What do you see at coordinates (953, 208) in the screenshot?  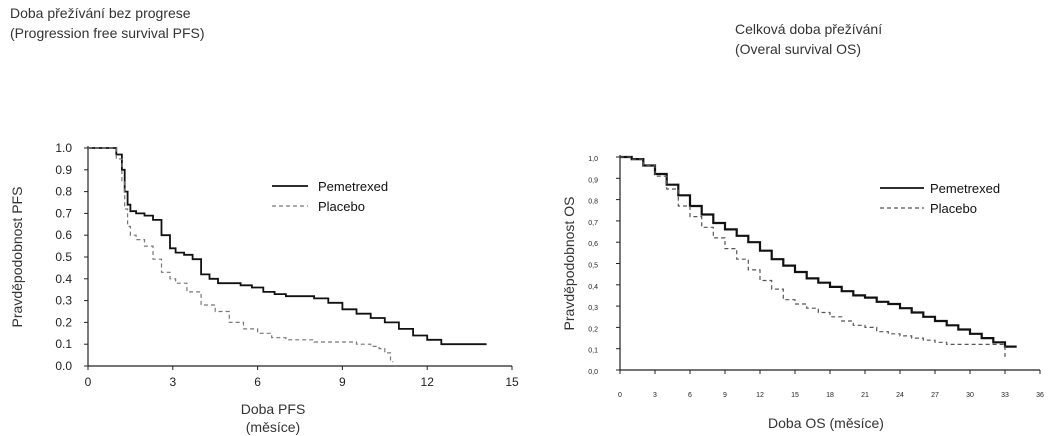 I see `os-legend-label-placebo: Placebo` at bounding box center [953, 208].